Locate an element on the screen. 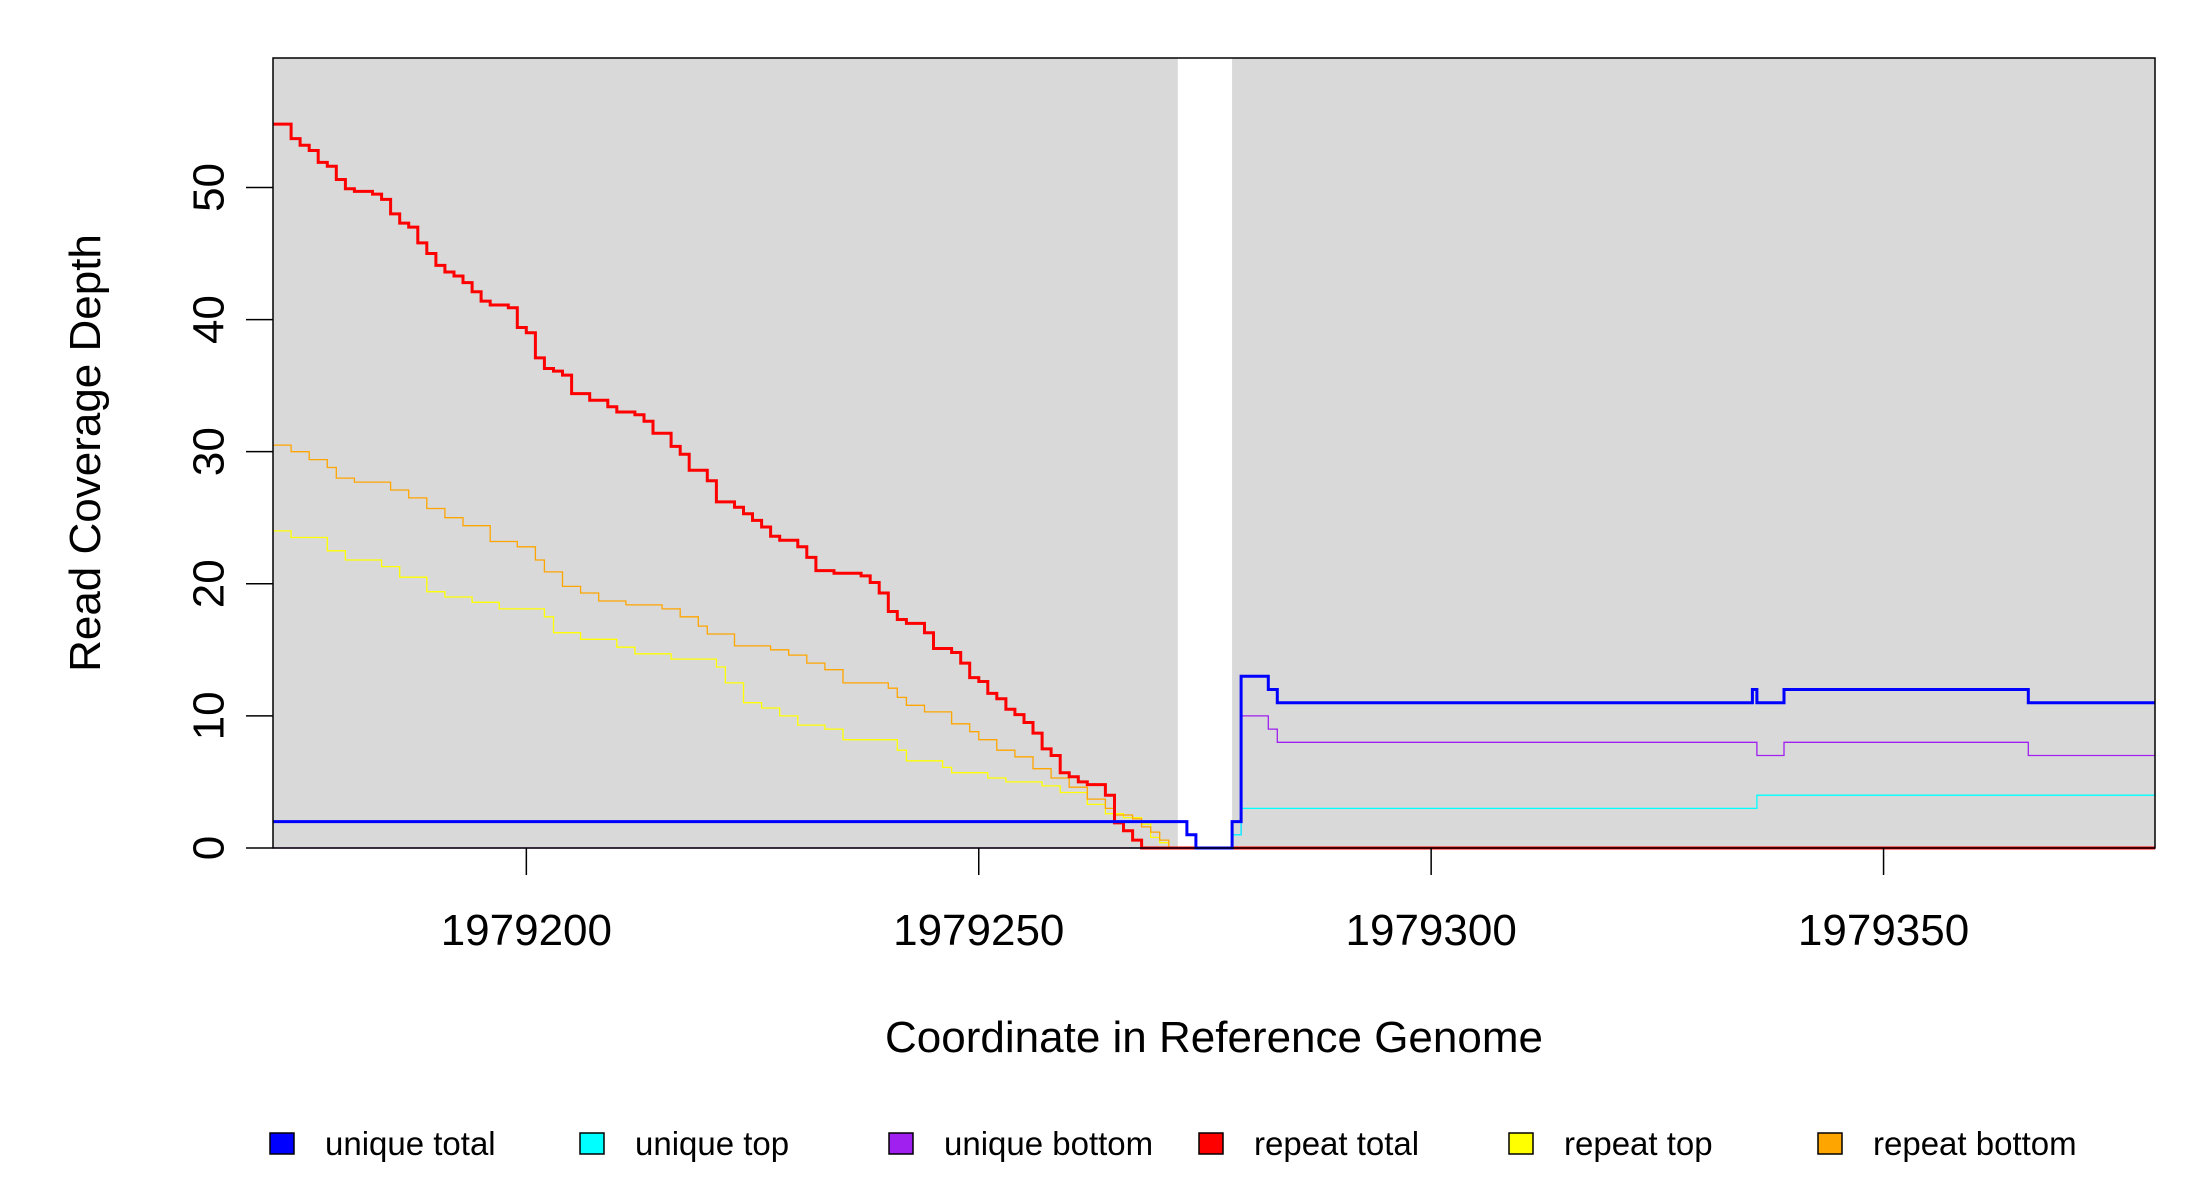 This screenshot has height=1200, width=2200. x-axis-title: Coordinate in Reference Genome is located at coordinates (1214, 1037).